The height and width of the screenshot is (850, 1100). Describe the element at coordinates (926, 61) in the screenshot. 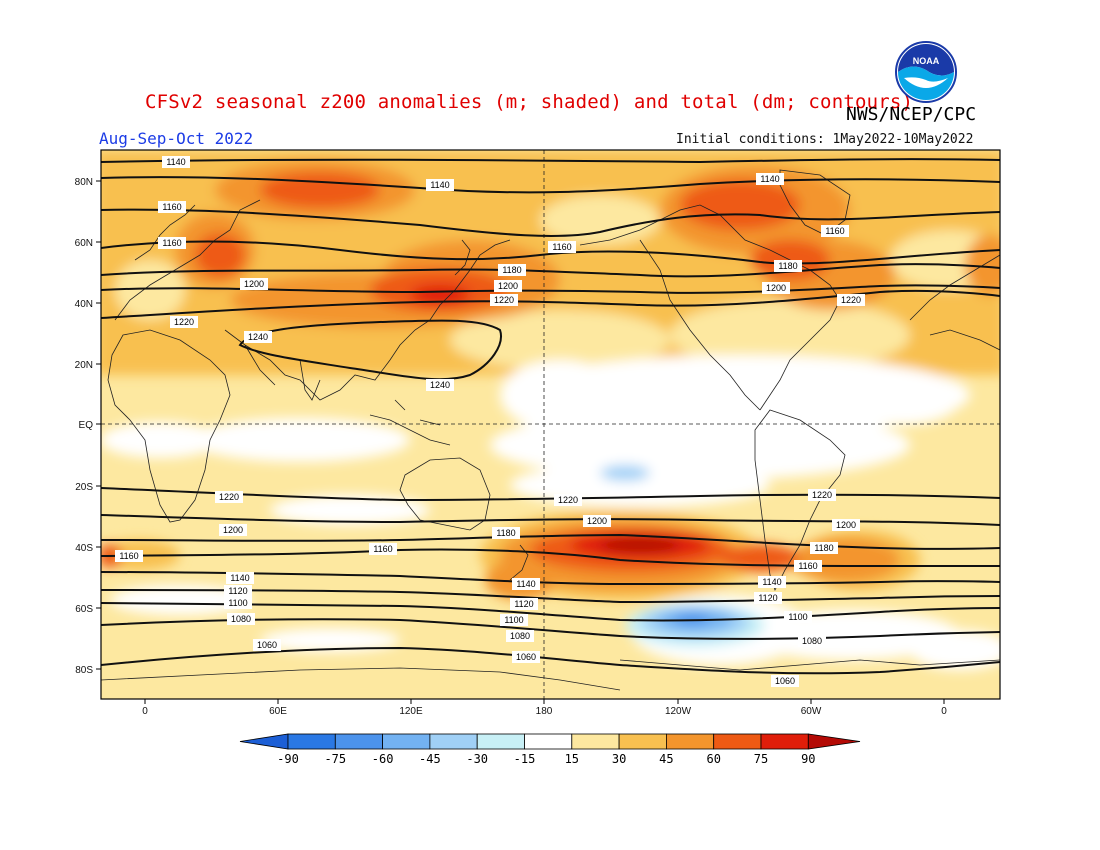

I see `svg-text: NOAA` at that location.